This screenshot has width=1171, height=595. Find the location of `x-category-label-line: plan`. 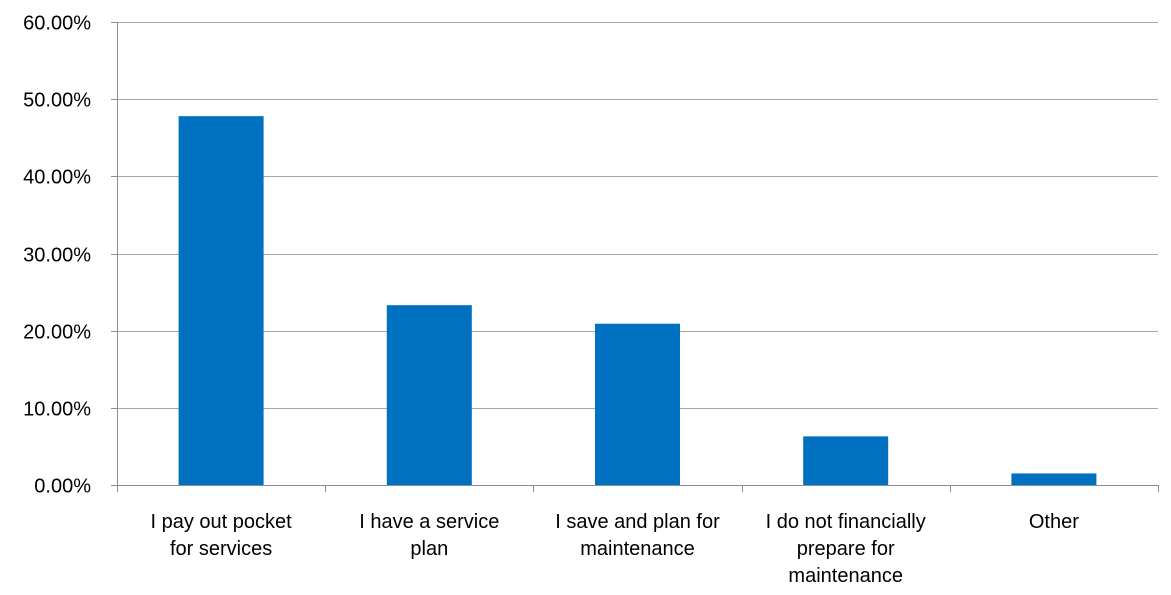

x-category-label-line: plan is located at coordinates (429, 549).